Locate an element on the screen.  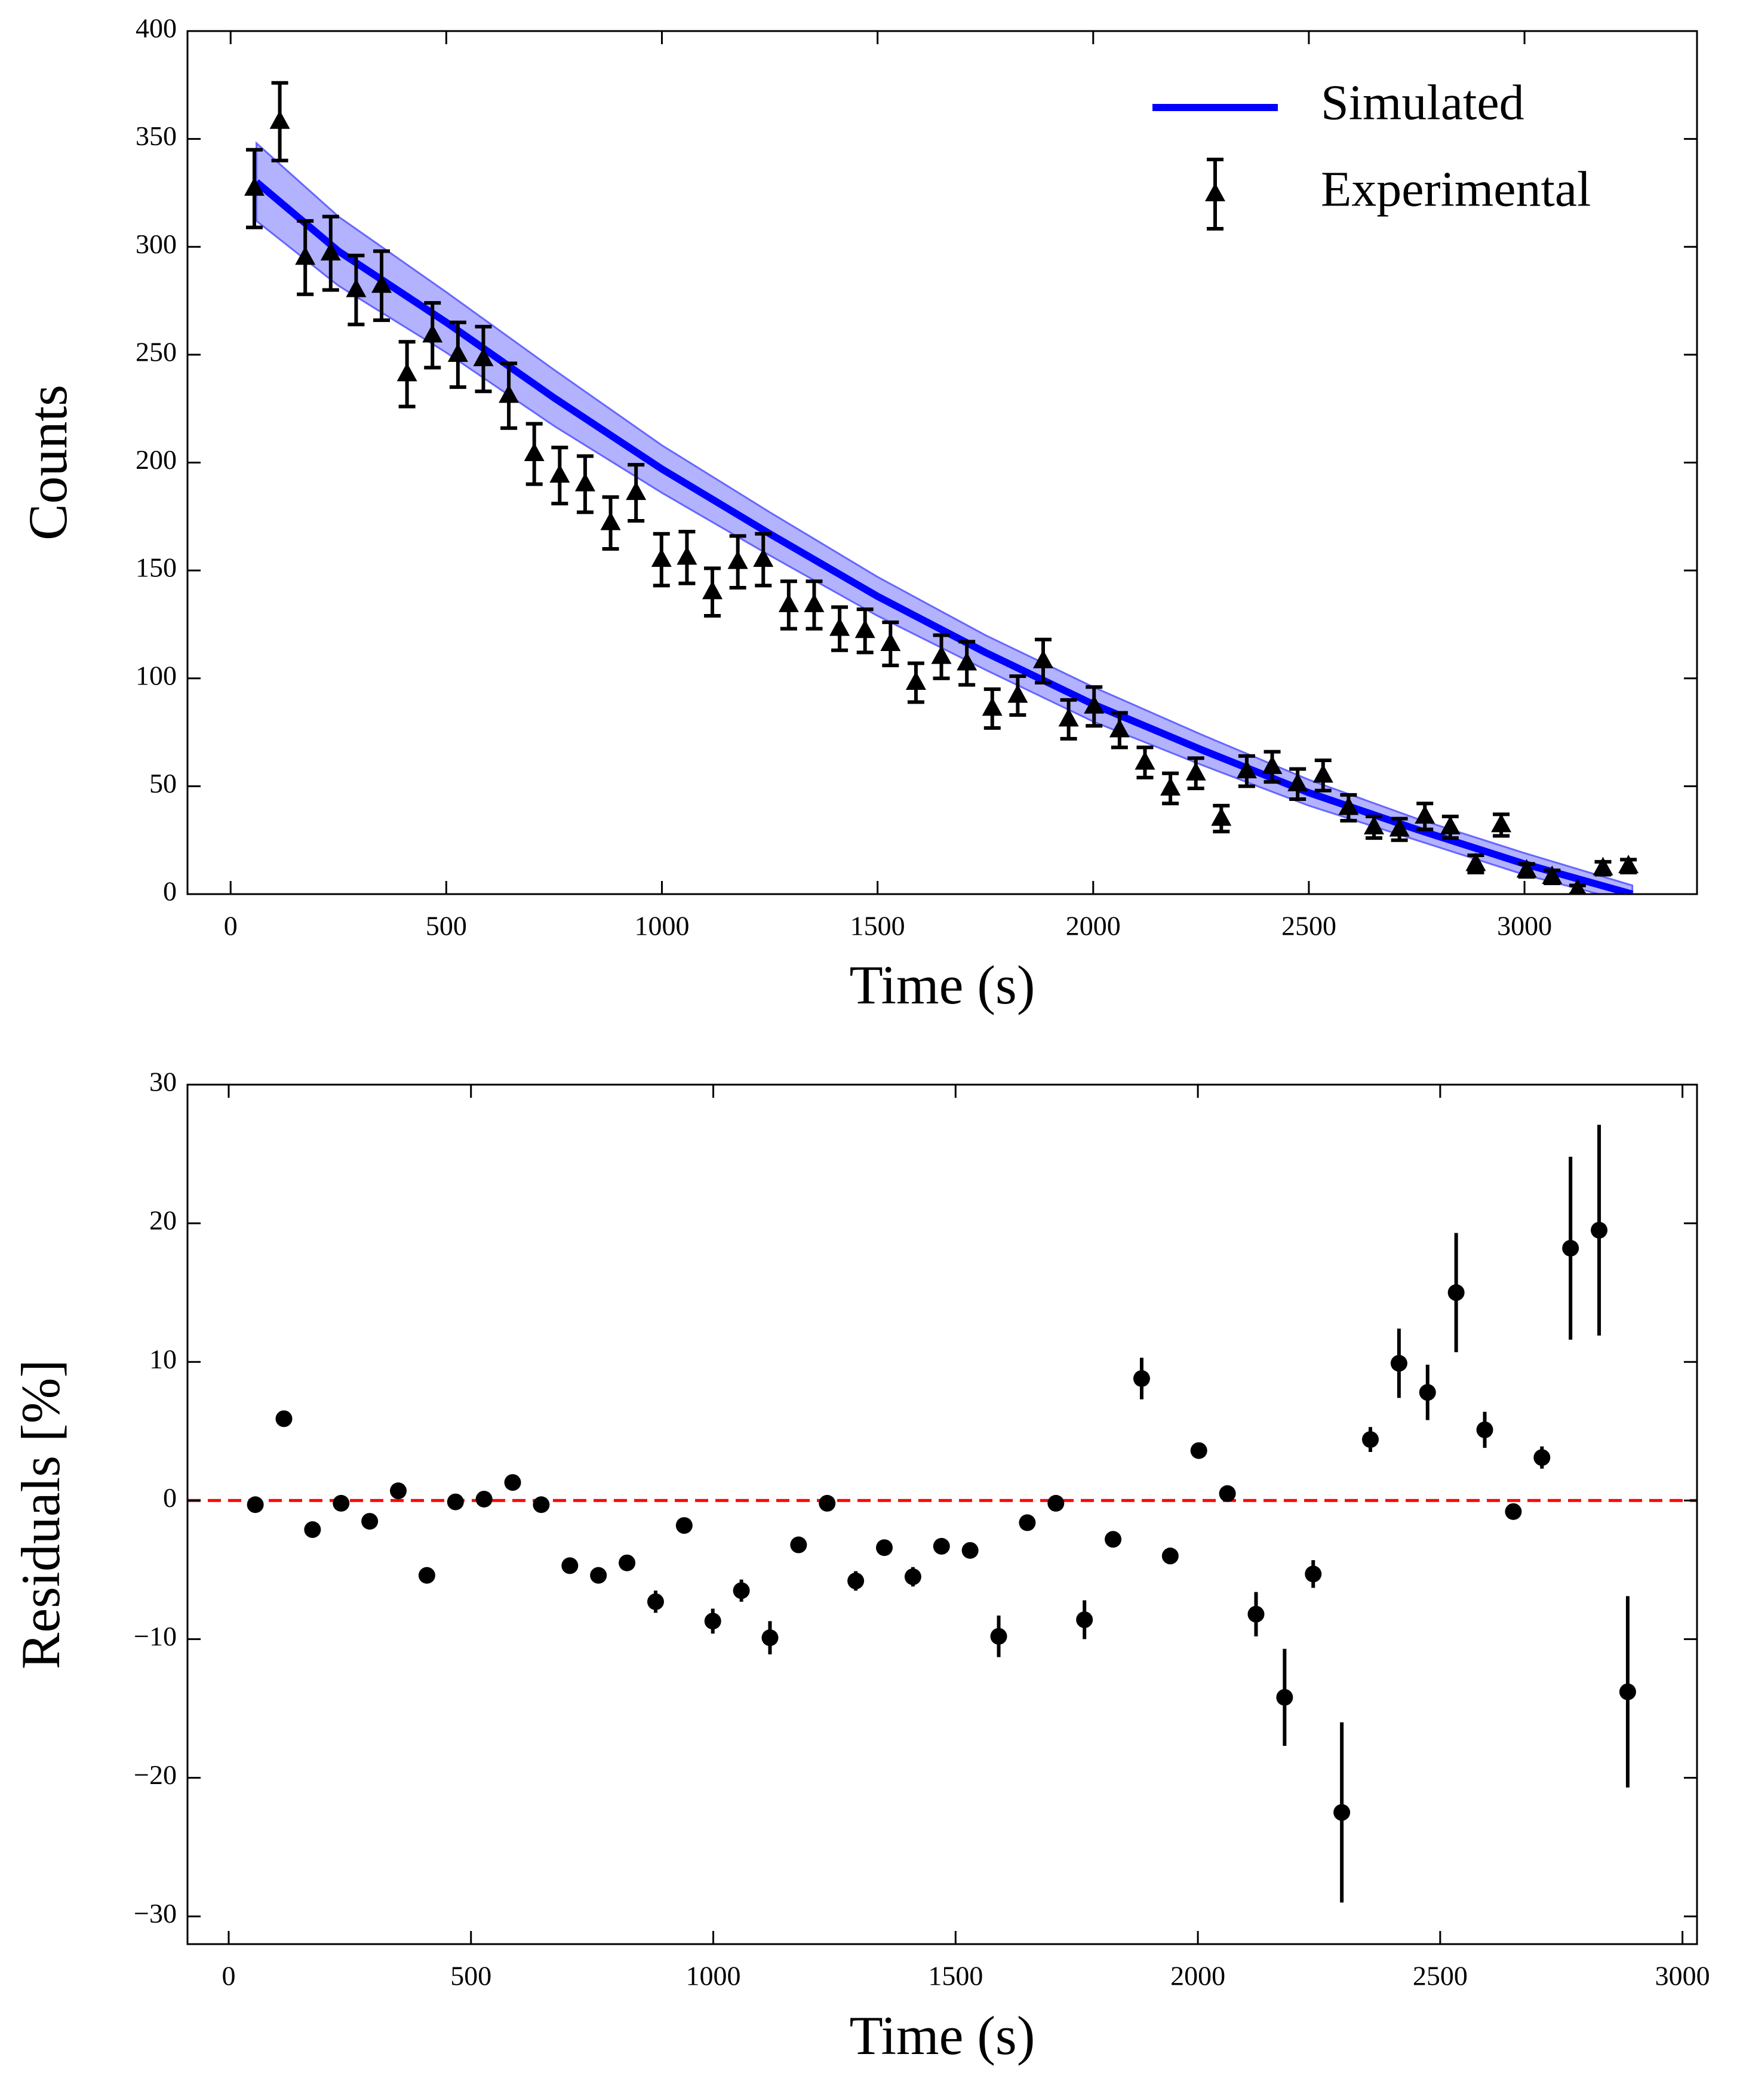
y-tick-label: −10 is located at coordinates (155, 1636).